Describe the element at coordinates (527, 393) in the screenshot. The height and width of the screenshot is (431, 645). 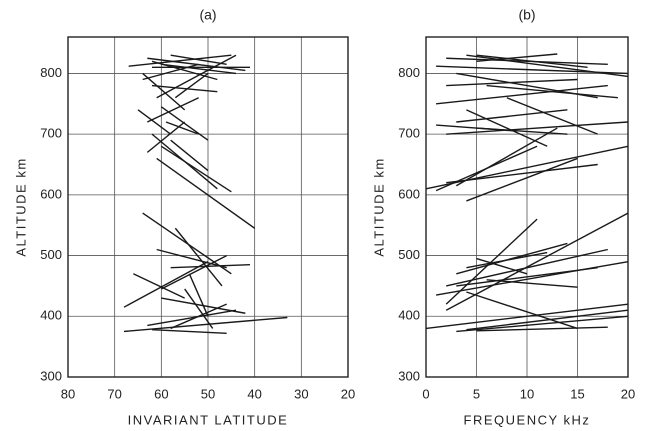
I see `x-tick-label: 10` at that location.